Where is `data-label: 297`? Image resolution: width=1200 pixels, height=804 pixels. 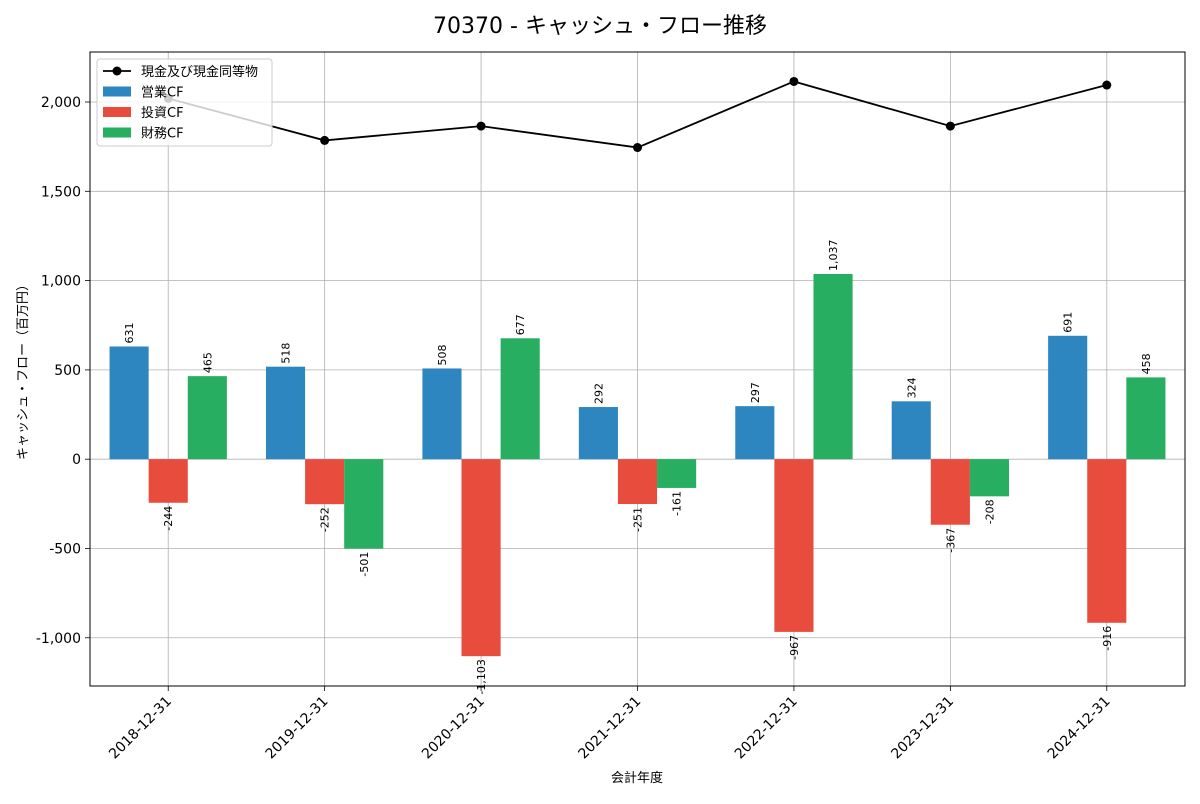
data-label: 297 is located at coordinates (755, 392).